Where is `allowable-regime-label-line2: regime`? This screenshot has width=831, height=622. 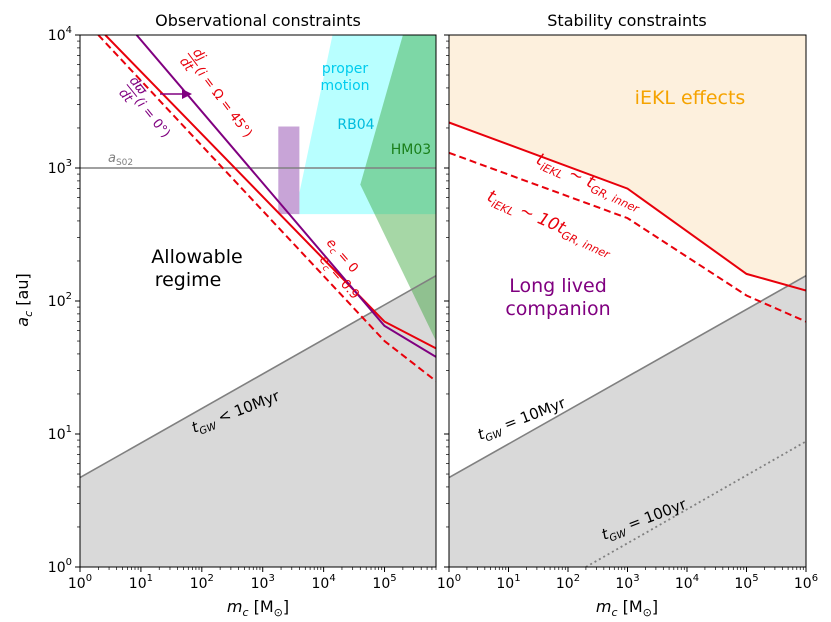
allowable-regime-label-line2: regime is located at coordinates (188, 280).